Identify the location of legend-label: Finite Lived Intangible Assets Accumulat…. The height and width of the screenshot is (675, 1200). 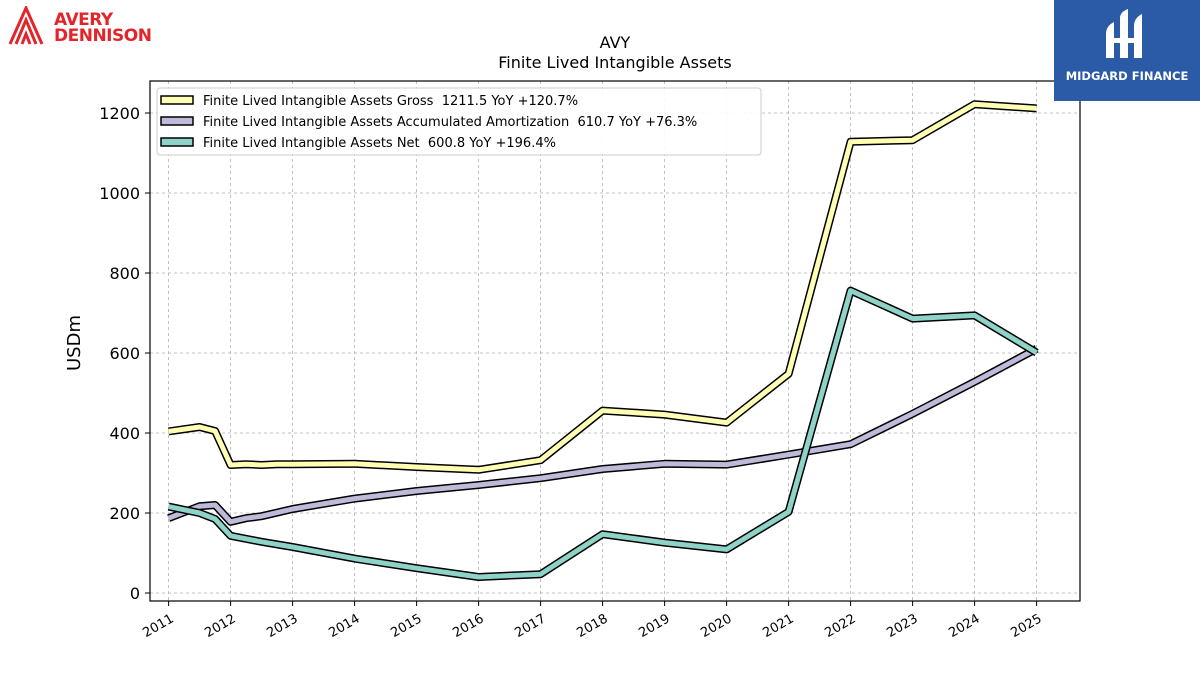
(450, 122).